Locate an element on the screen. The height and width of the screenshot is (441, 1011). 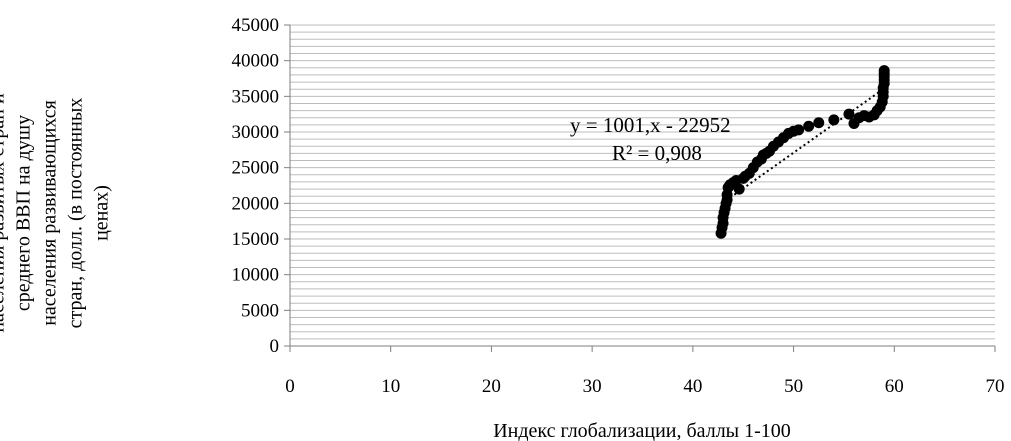
x-tick-label: 10 is located at coordinates (390, 386).